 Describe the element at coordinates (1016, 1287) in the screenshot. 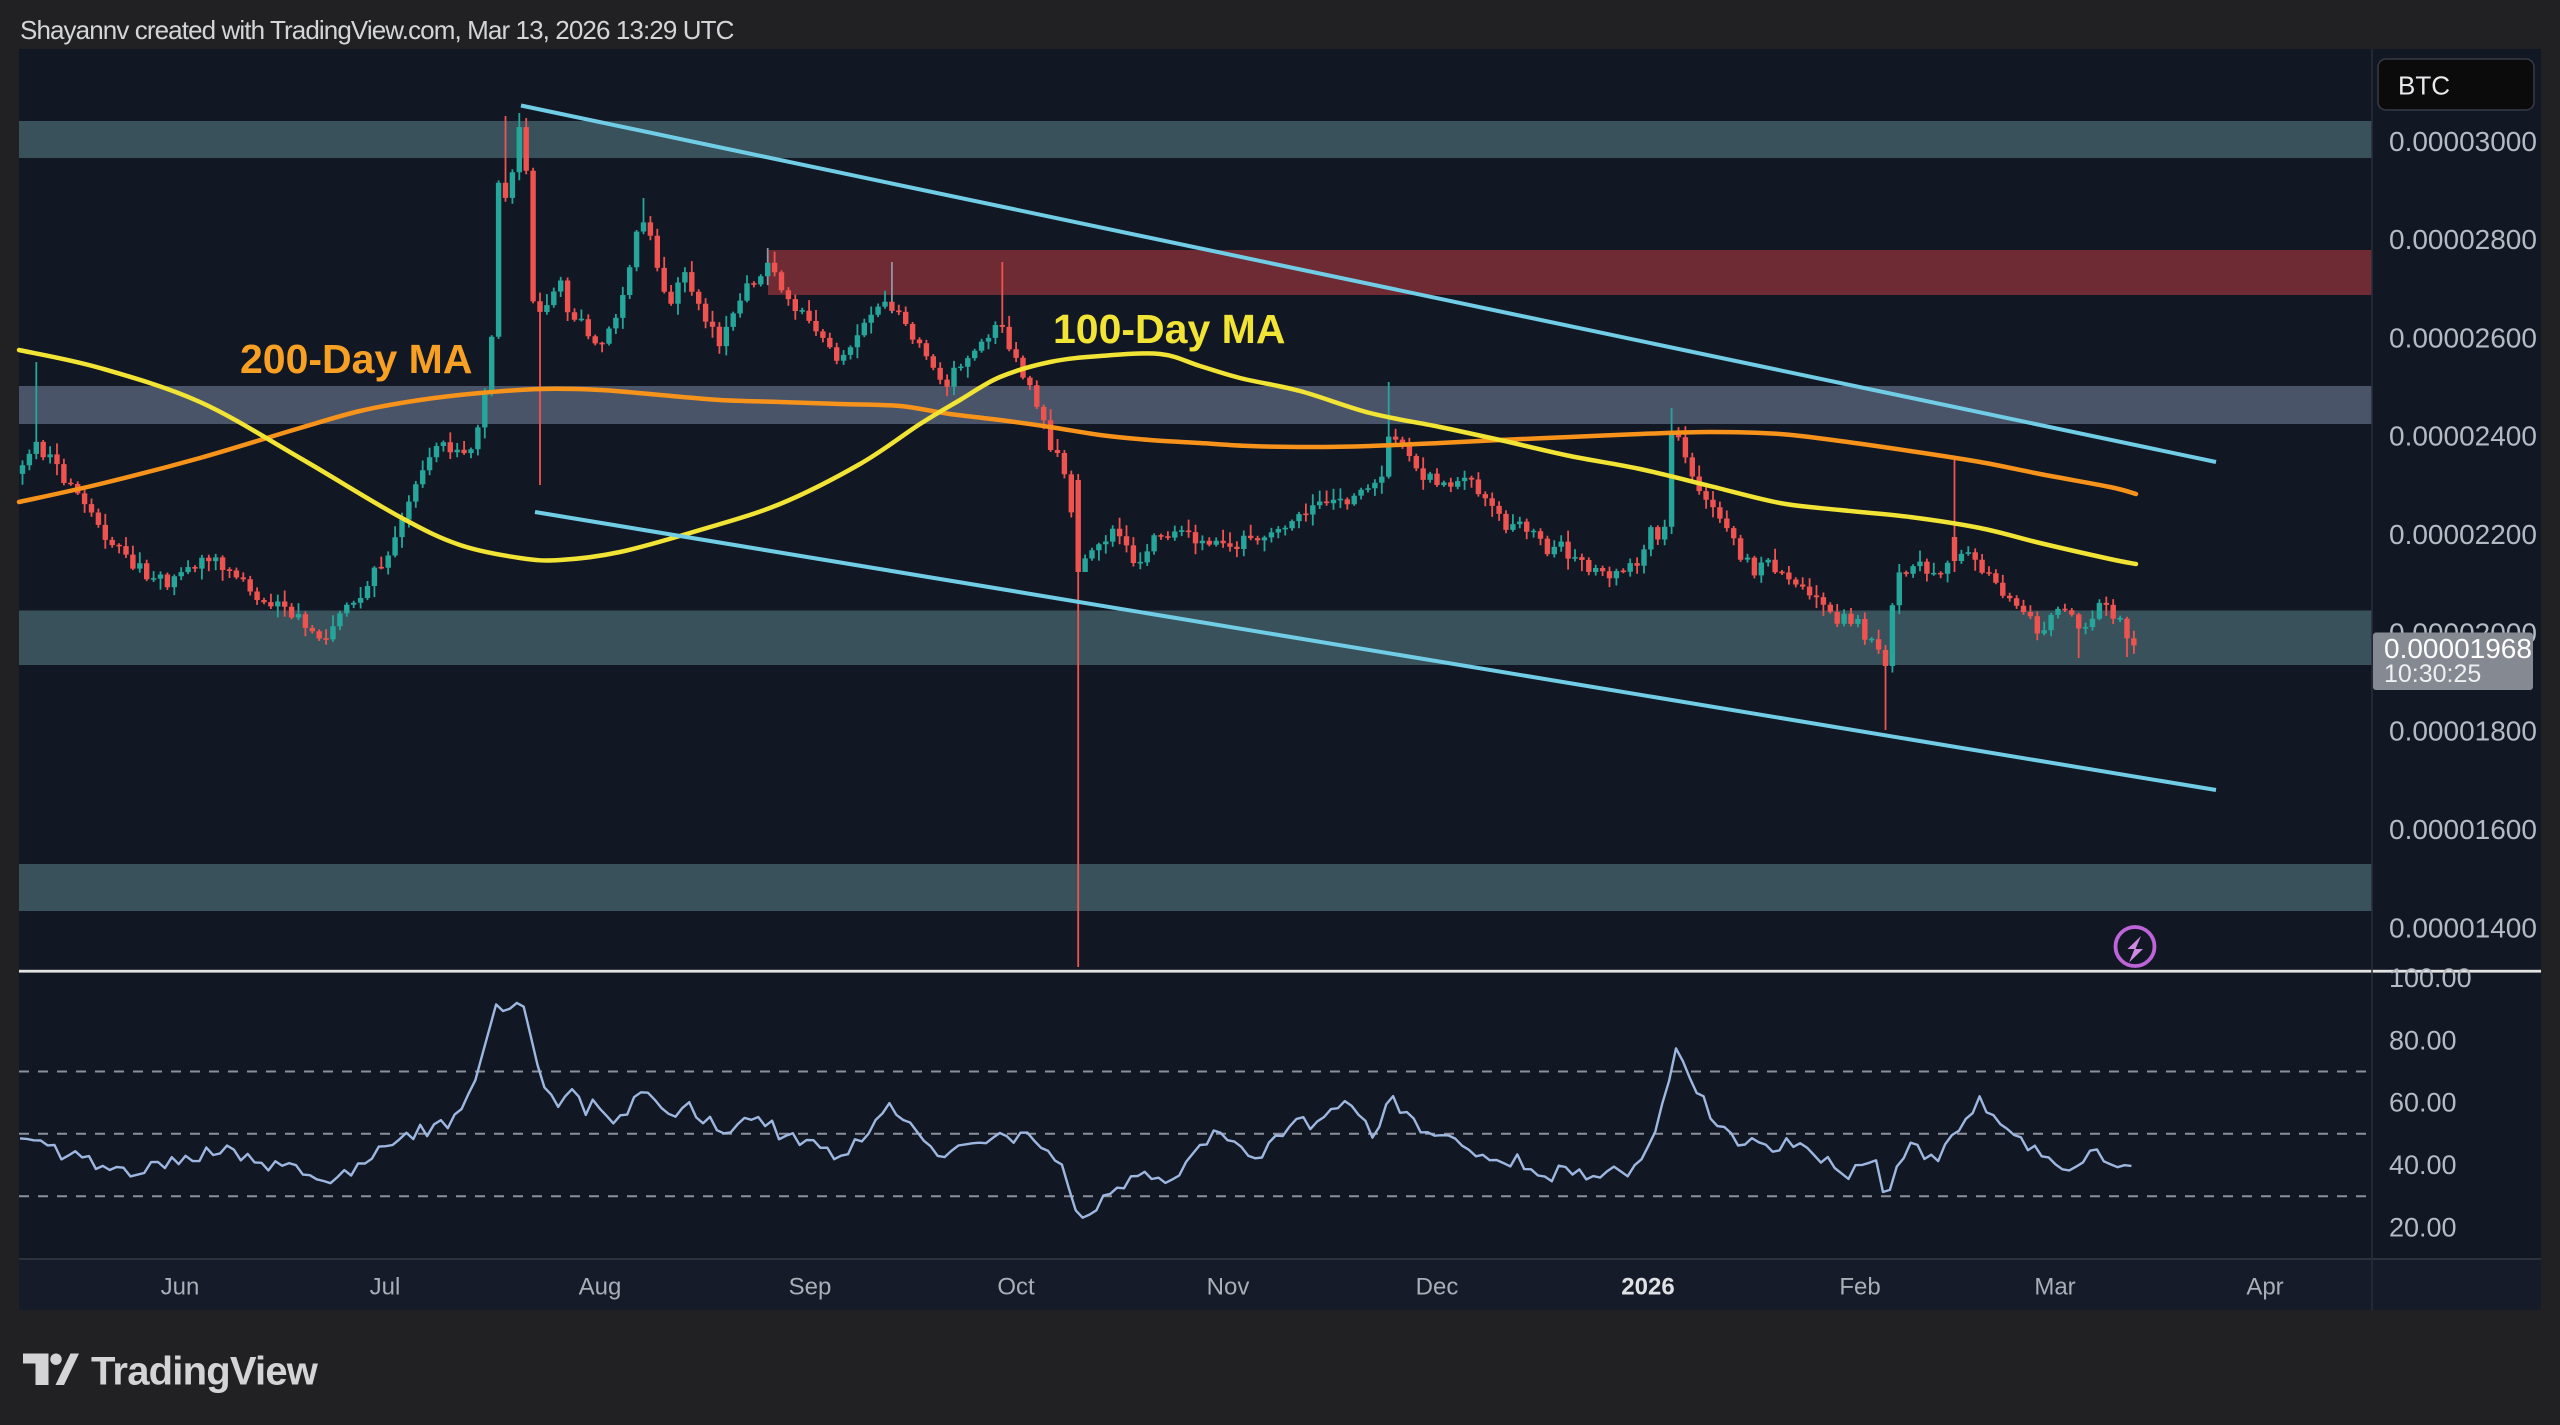

I see `svg-text: Oct` at that location.